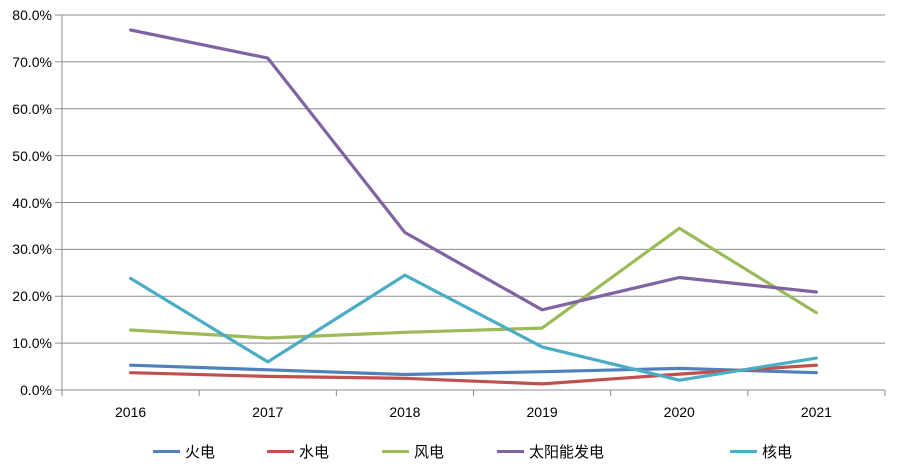 This screenshot has height=467, width=908. Describe the element at coordinates (816, 412) in the screenshot. I see `x-axis-label: 2021` at that location.